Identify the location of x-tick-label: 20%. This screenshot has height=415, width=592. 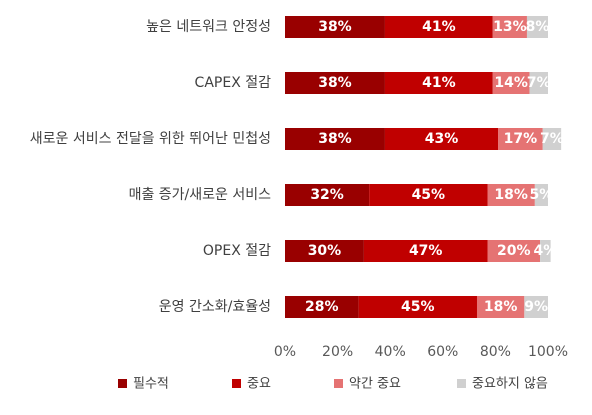
(337, 352).